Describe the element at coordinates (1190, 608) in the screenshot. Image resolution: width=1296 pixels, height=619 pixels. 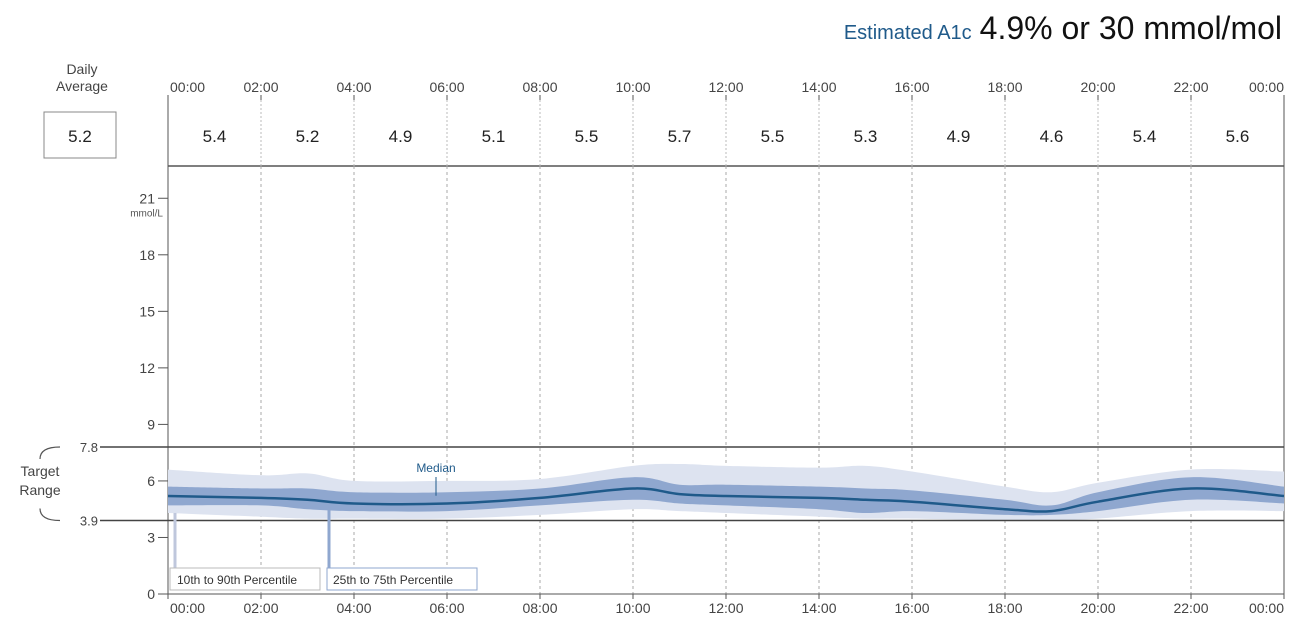
I see `time-label-bottom: 22:00` at that location.